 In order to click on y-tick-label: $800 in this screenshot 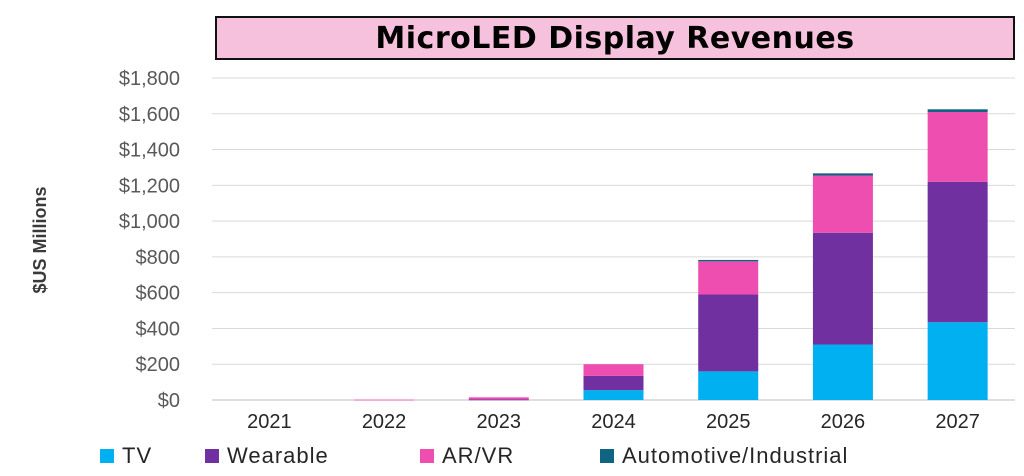, I will do `click(158, 258)`.